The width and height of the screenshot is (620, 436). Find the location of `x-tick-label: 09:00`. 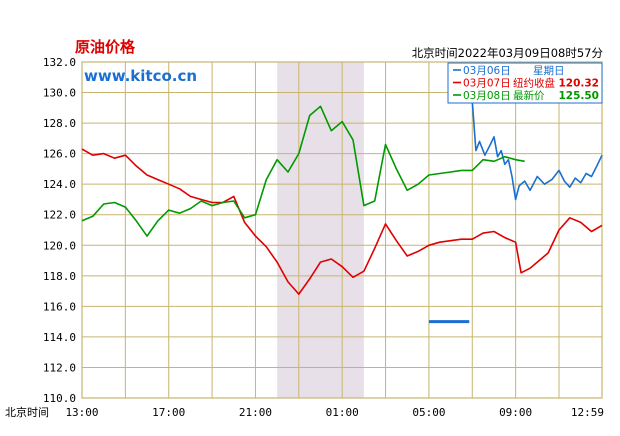

x-tick-label: 09:00 is located at coordinates (515, 412).